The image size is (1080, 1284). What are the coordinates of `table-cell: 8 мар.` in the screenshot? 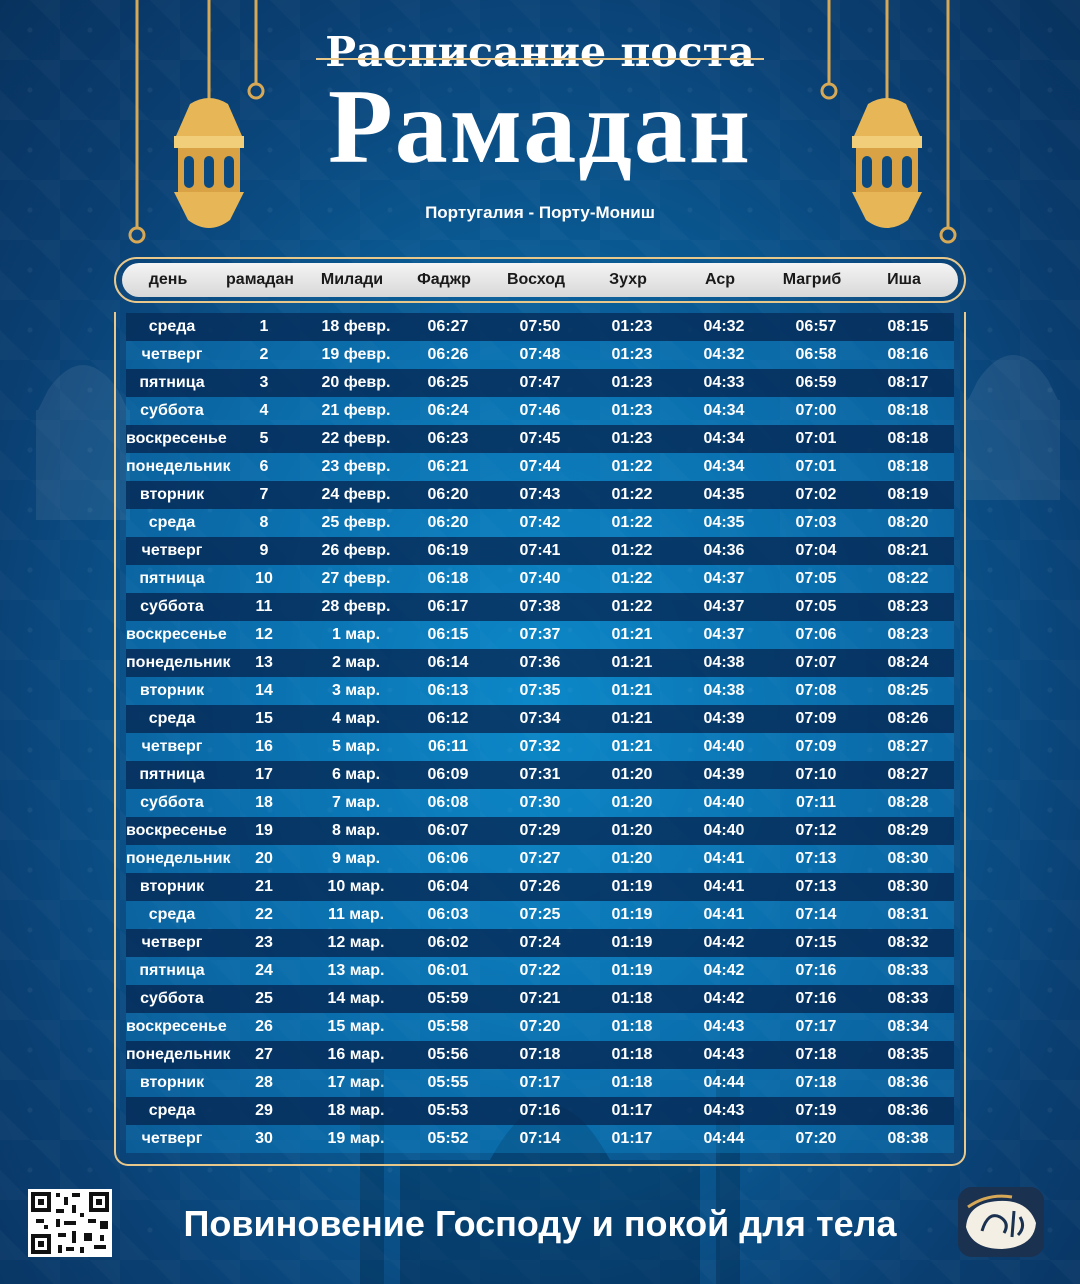 It's located at (356, 830).